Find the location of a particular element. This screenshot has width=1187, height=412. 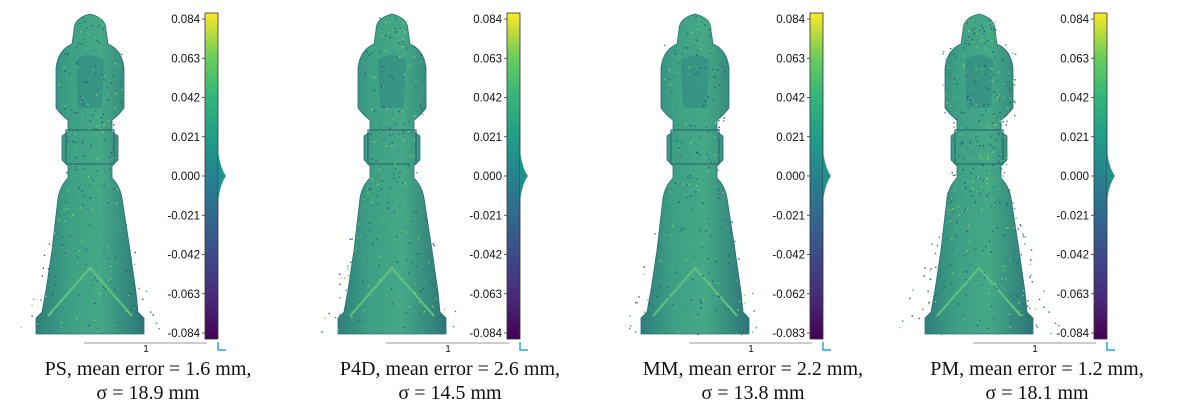

caption-line-2: σ = 18.1 mm is located at coordinates (1037, 393).